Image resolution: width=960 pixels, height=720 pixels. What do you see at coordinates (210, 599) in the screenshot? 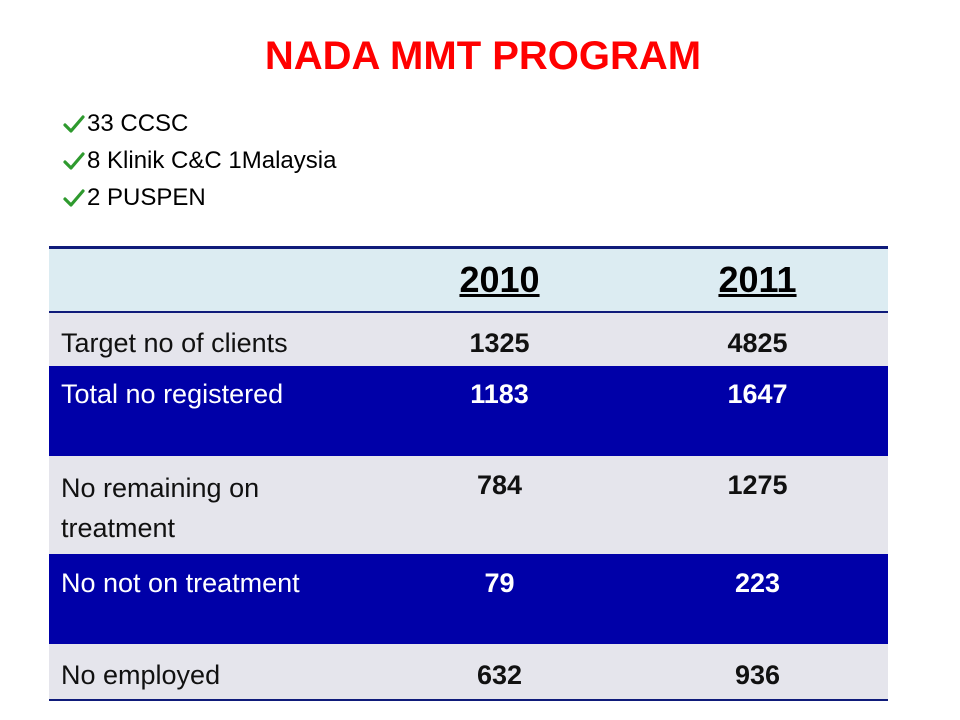
I see `row-label: No not on treatment` at bounding box center [210, 599].